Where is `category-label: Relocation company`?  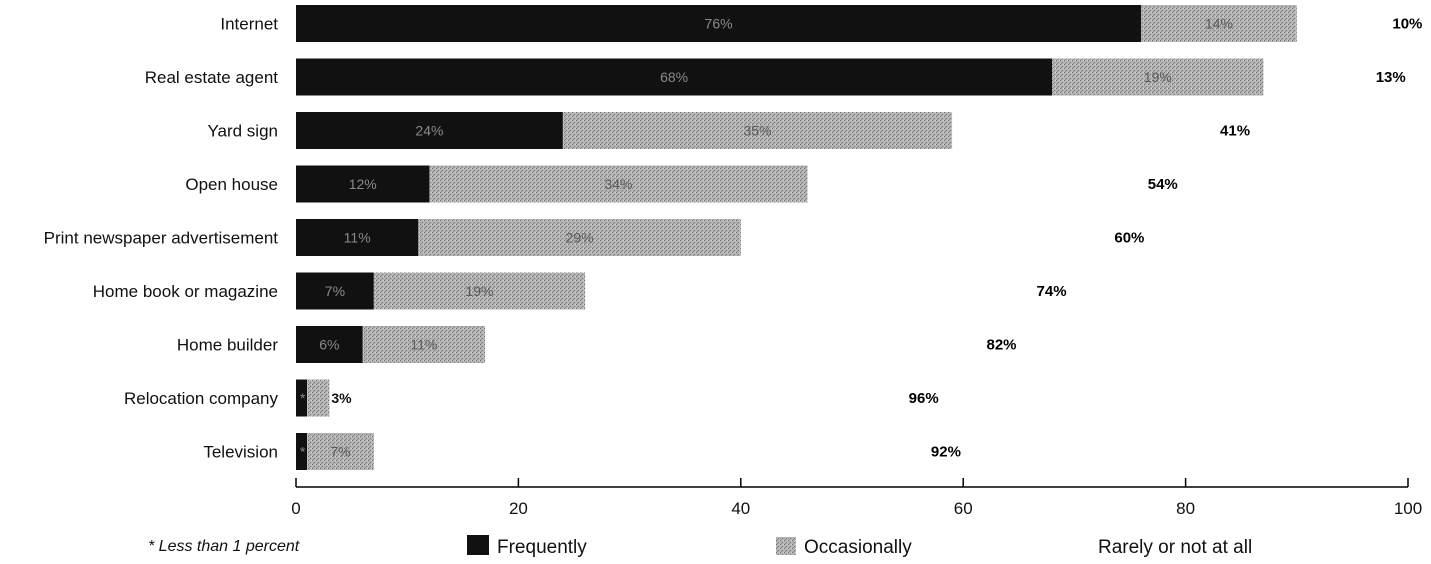
category-label: Relocation company is located at coordinates (201, 398).